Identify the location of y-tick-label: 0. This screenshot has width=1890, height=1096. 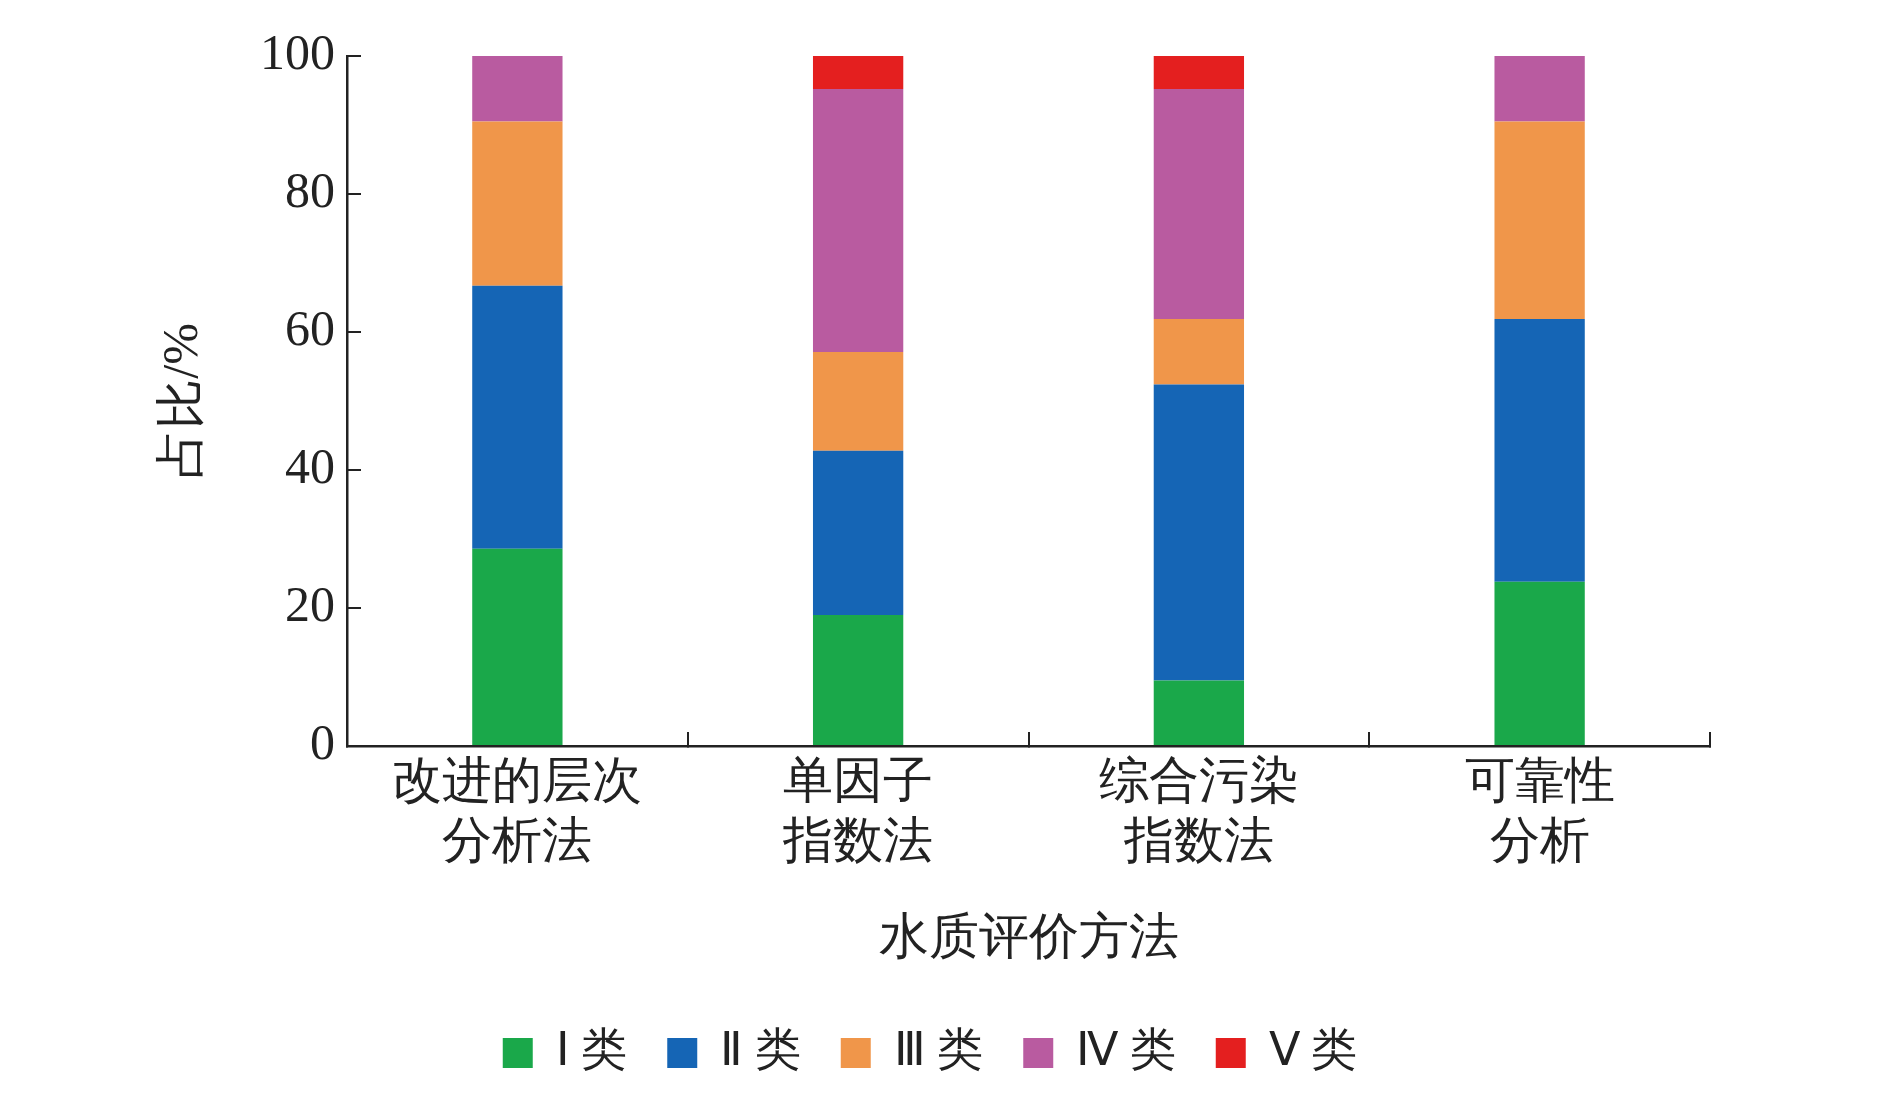
(322, 742).